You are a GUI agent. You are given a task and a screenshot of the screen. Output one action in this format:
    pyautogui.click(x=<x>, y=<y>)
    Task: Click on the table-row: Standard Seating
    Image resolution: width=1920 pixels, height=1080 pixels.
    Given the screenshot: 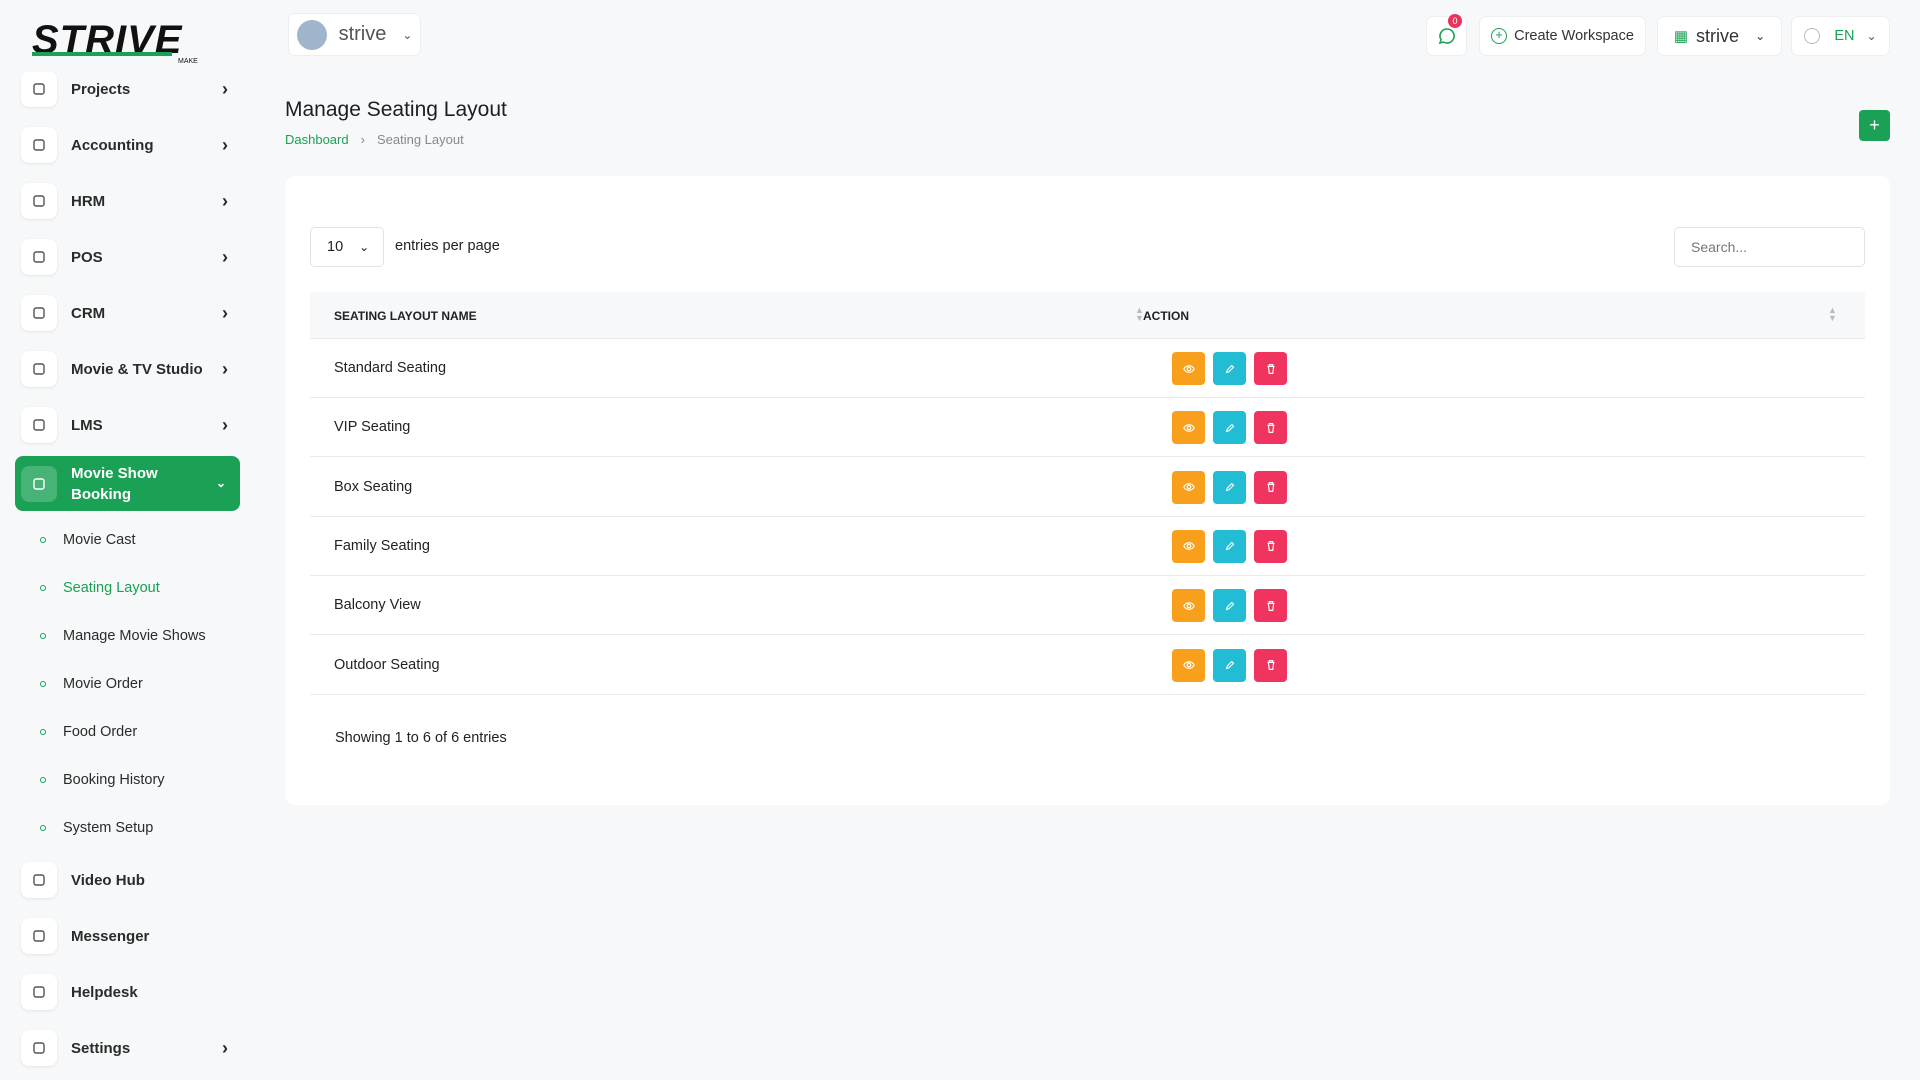 What is the action you would take?
    pyautogui.click(x=1087, y=368)
    